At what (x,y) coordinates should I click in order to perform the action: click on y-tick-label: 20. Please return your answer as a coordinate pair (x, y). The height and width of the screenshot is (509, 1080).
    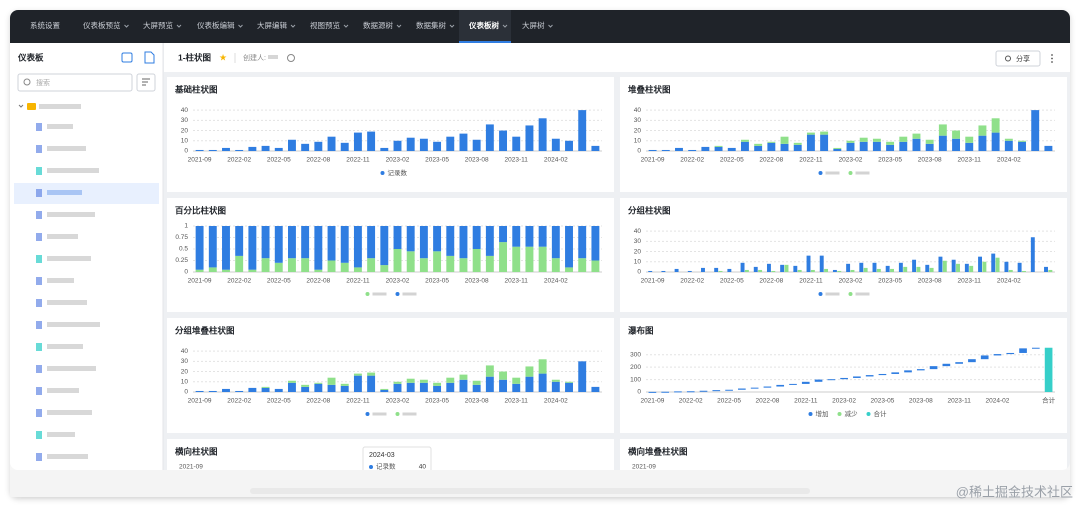
    Looking at the image, I should click on (638, 130).